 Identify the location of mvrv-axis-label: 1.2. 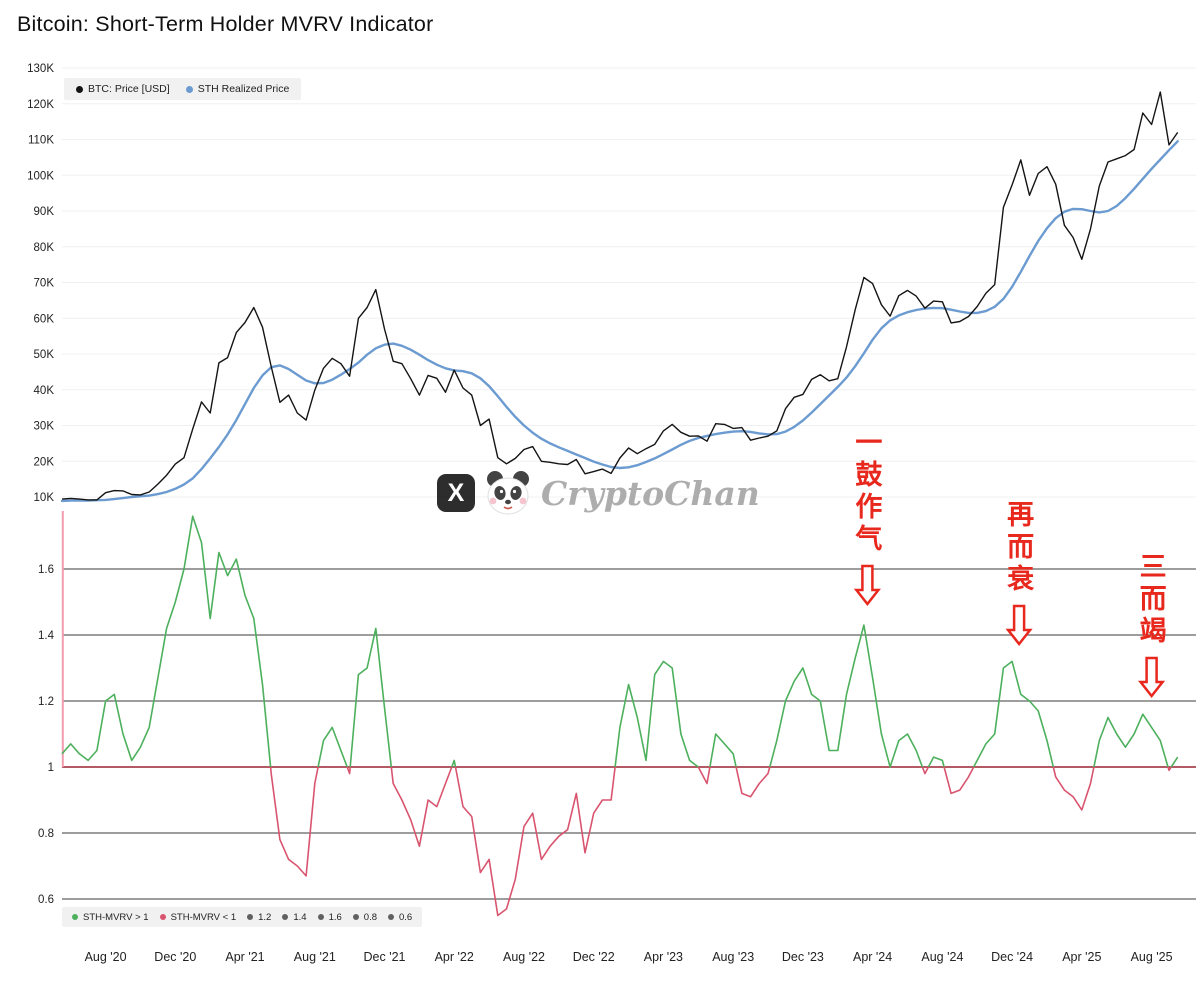
(46, 702).